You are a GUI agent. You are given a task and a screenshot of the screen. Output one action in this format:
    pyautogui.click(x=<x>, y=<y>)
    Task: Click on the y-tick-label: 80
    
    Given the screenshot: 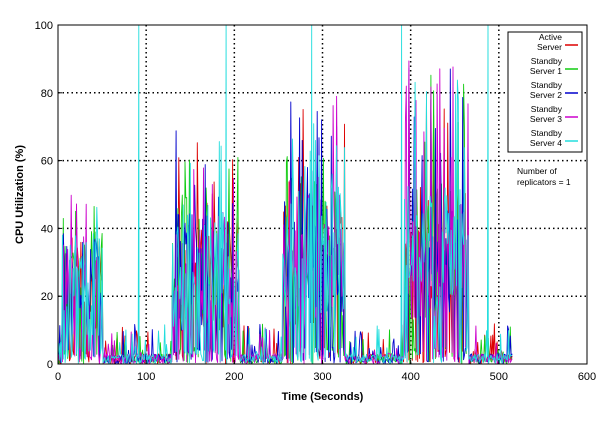 What is the action you would take?
    pyautogui.click(x=47, y=94)
    